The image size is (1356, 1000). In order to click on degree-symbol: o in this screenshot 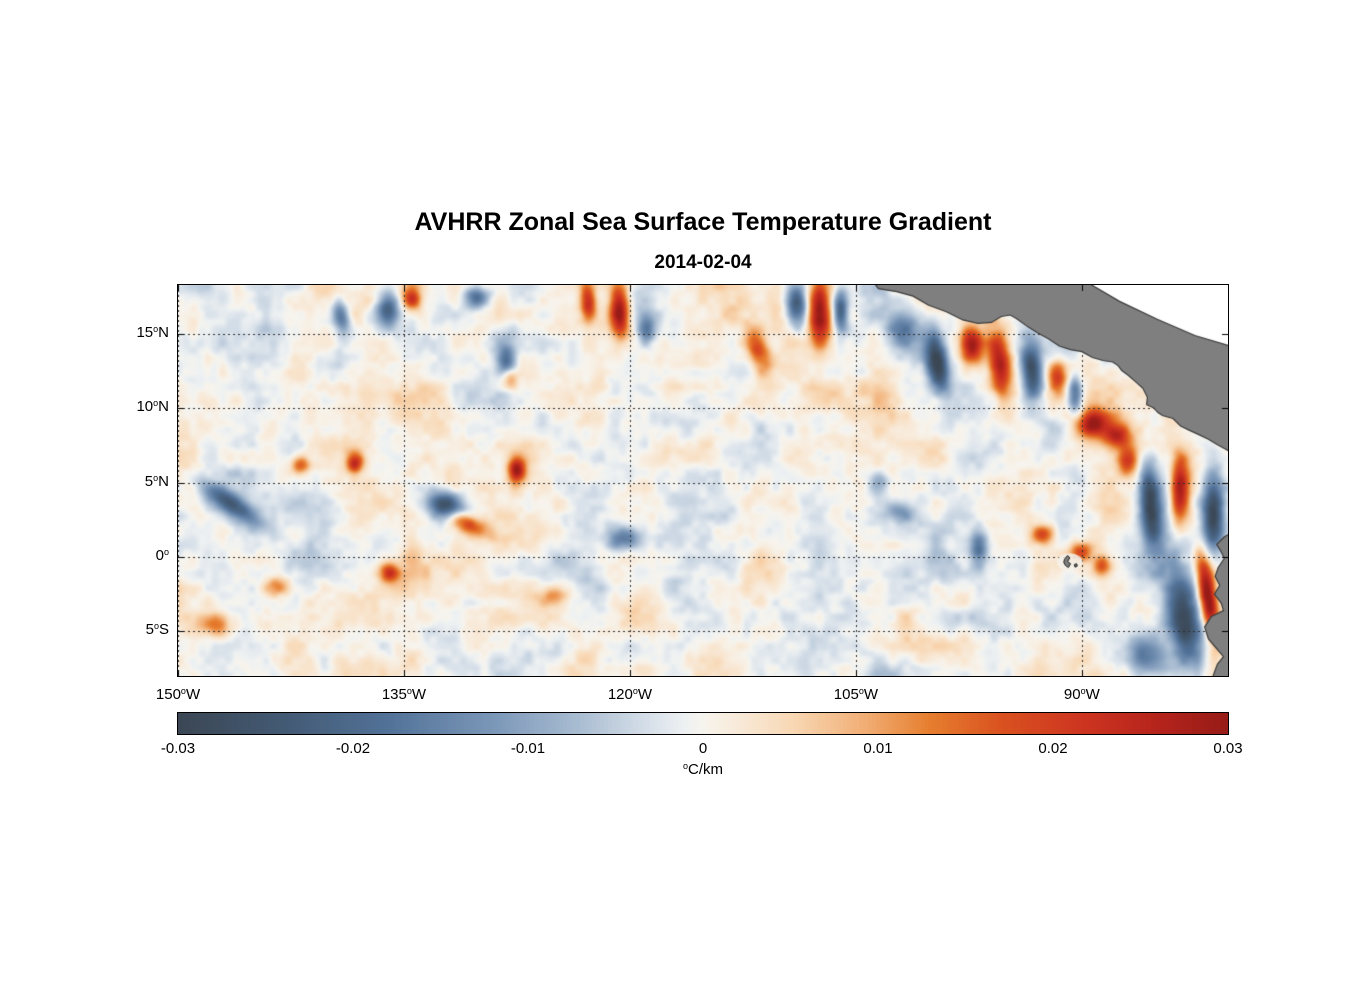, I will do `click(685, 766)`.